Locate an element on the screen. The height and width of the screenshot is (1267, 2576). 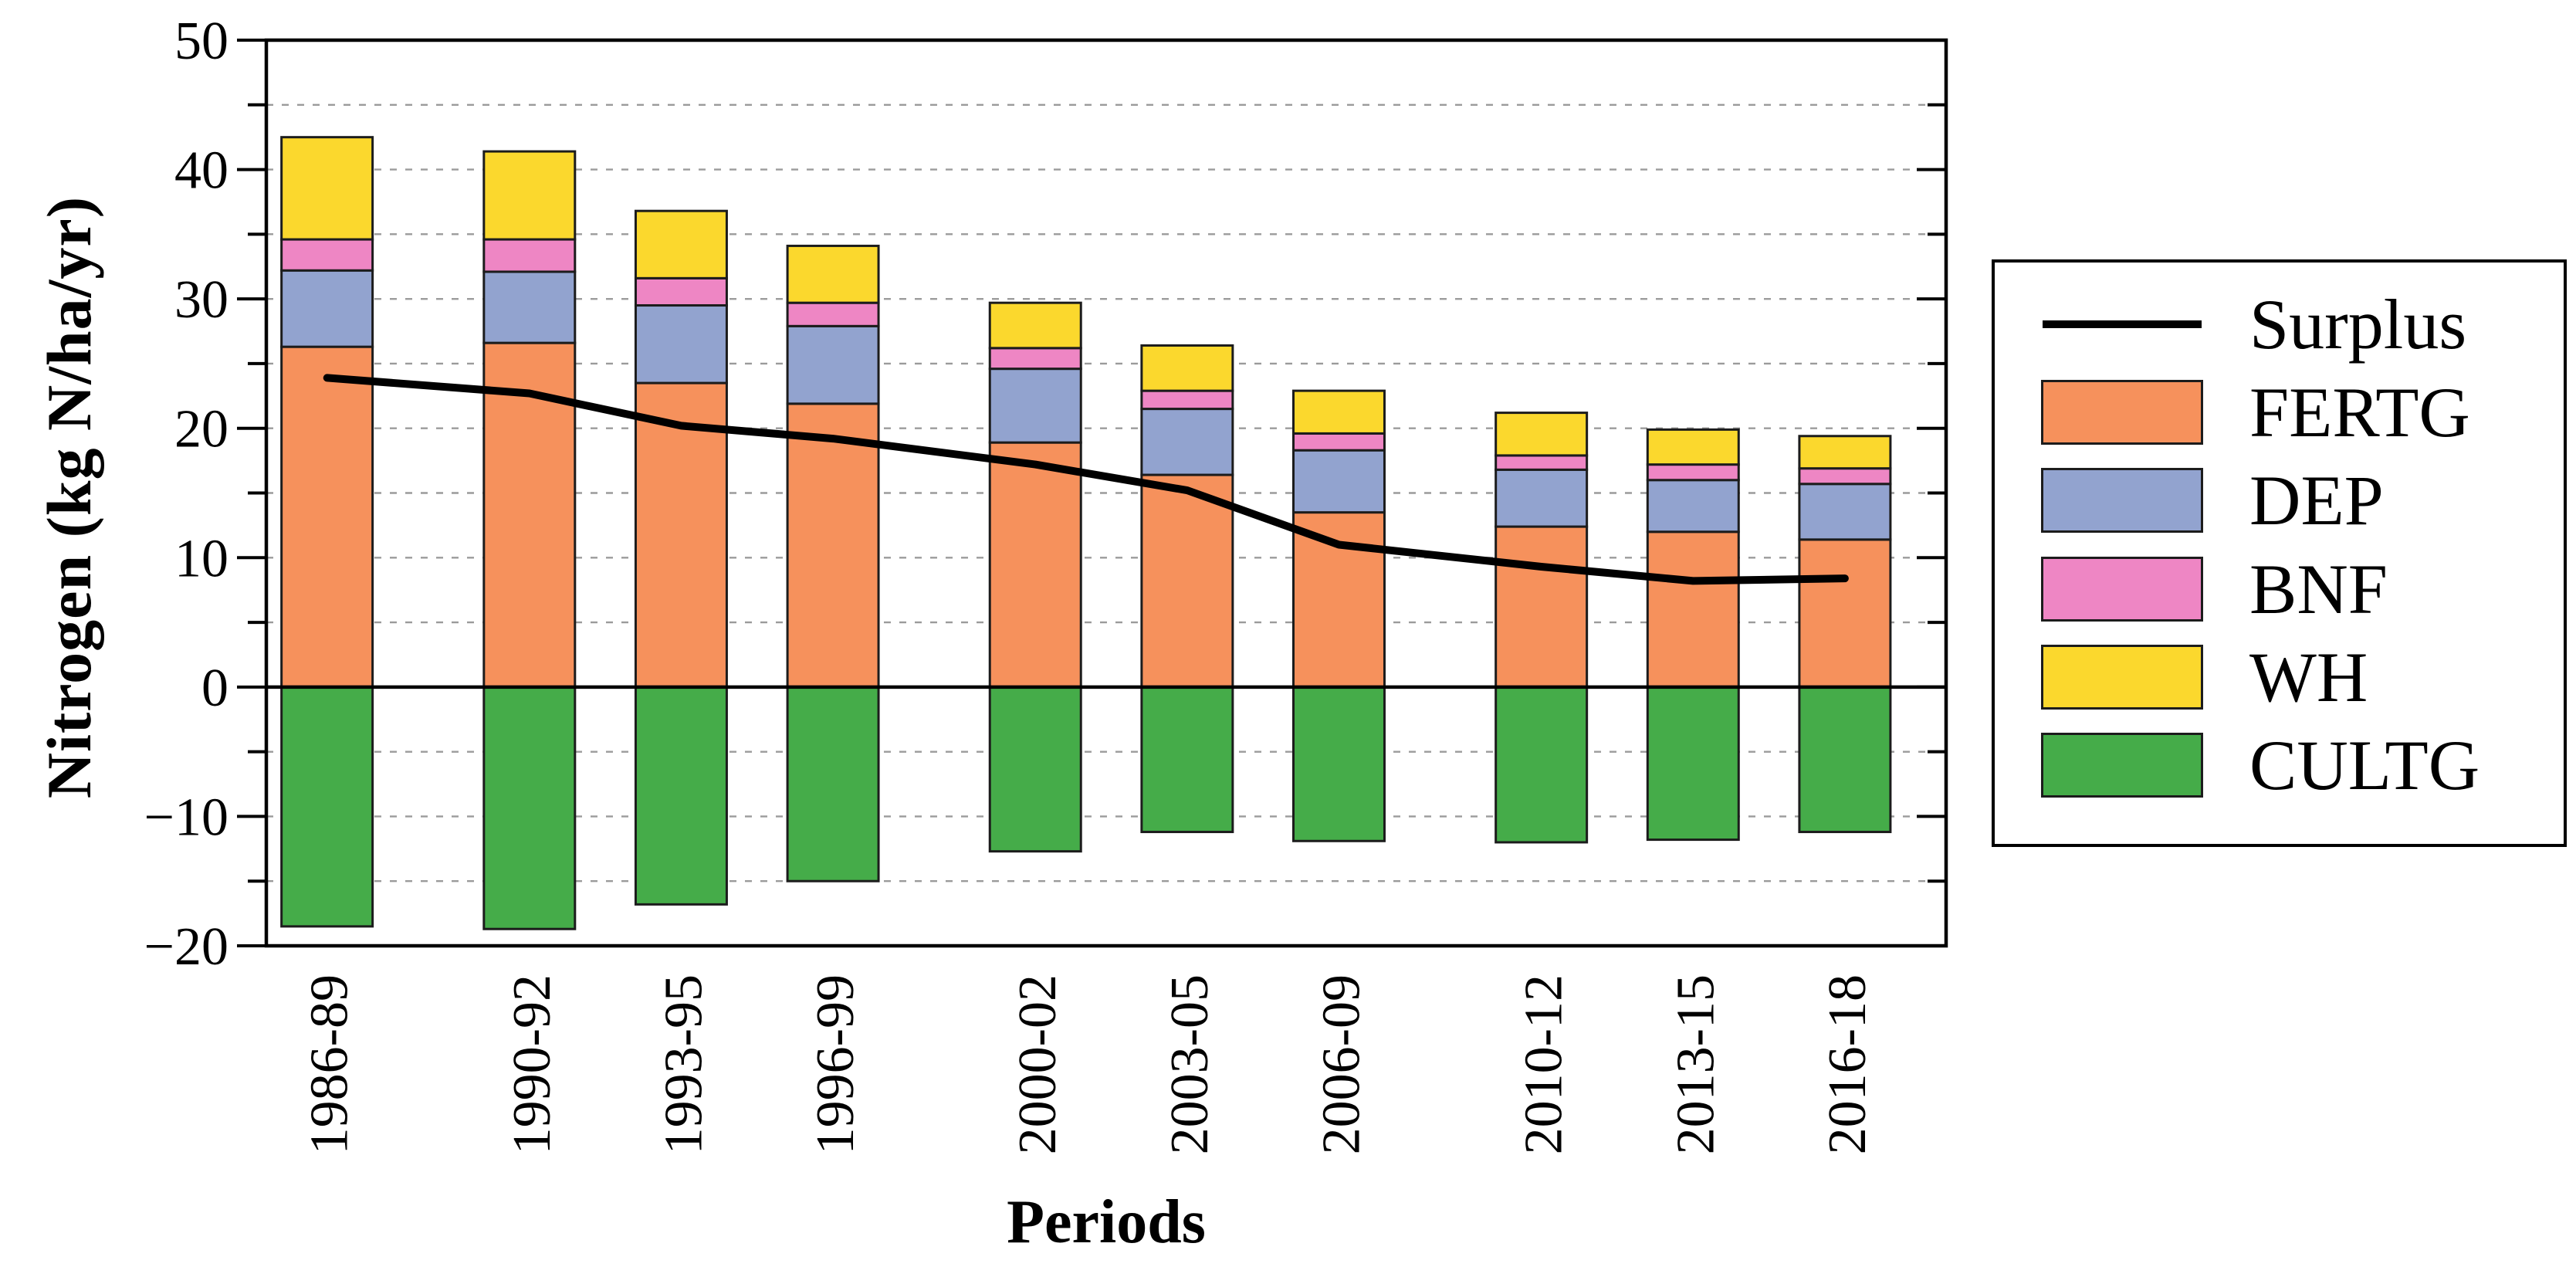
legend-label: Surplus is located at coordinates (2358, 324).